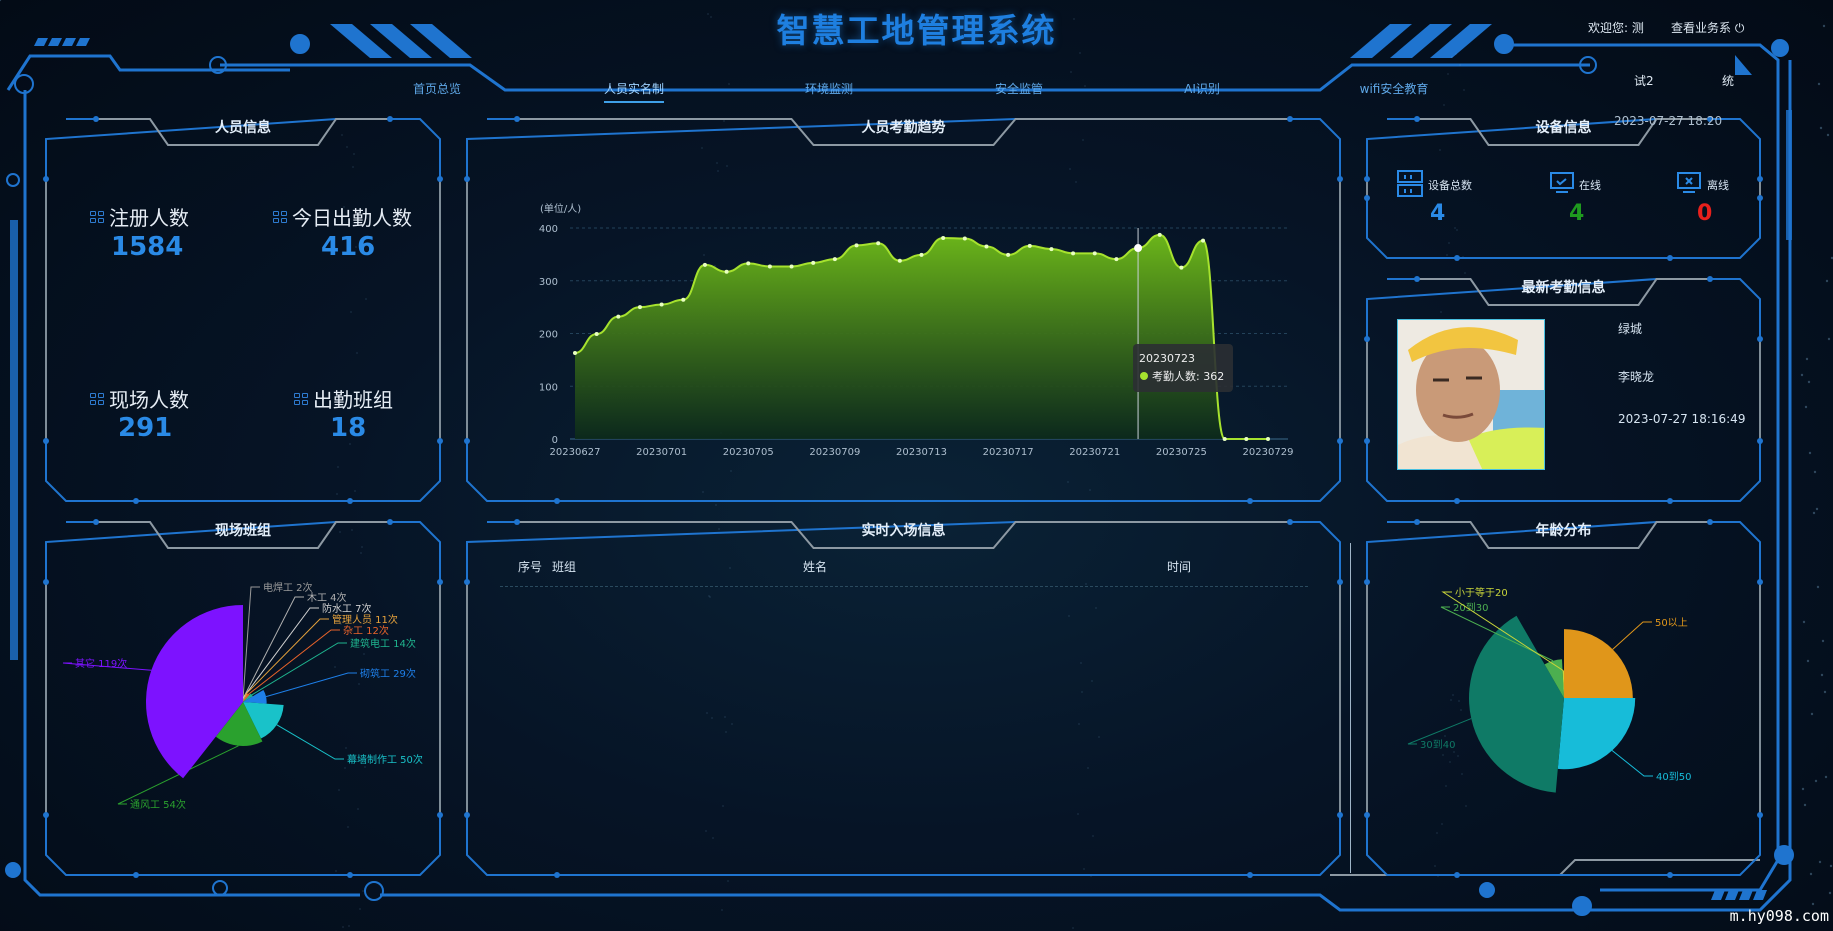 Image resolution: width=1833 pixels, height=931 pixels. I want to click on x-tick-label: 20230721, so click(1094, 452).